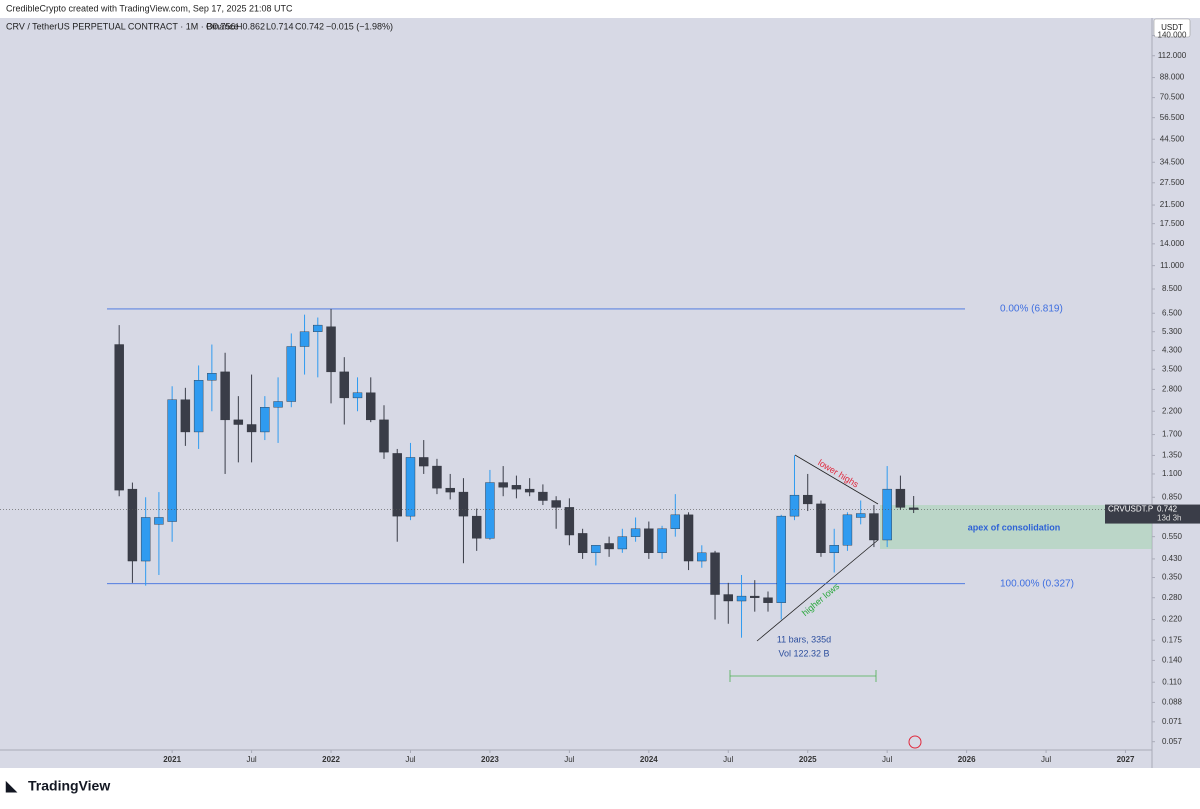 Image resolution: width=1200 pixels, height=809 pixels. What do you see at coordinates (1172, 55) in the screenshot?
I see `y-tick-label: 112.000` at bounding box center [1172, 55].